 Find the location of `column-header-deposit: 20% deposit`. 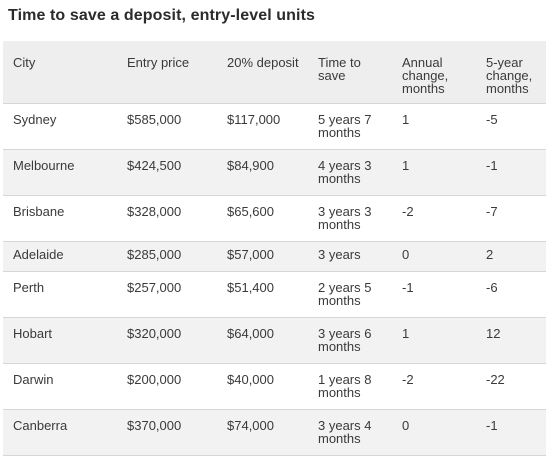

column-header-deposit: 20% deposit is located at coordinates (263, 62).